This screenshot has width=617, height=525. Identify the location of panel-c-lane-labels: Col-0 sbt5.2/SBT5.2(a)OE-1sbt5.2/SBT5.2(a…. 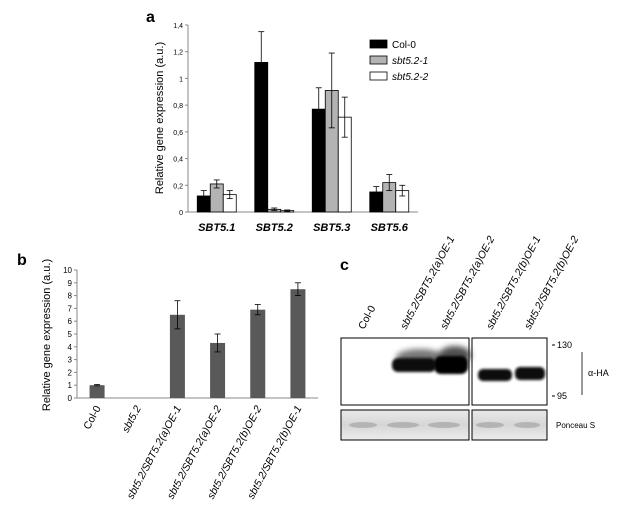
(468, 282).